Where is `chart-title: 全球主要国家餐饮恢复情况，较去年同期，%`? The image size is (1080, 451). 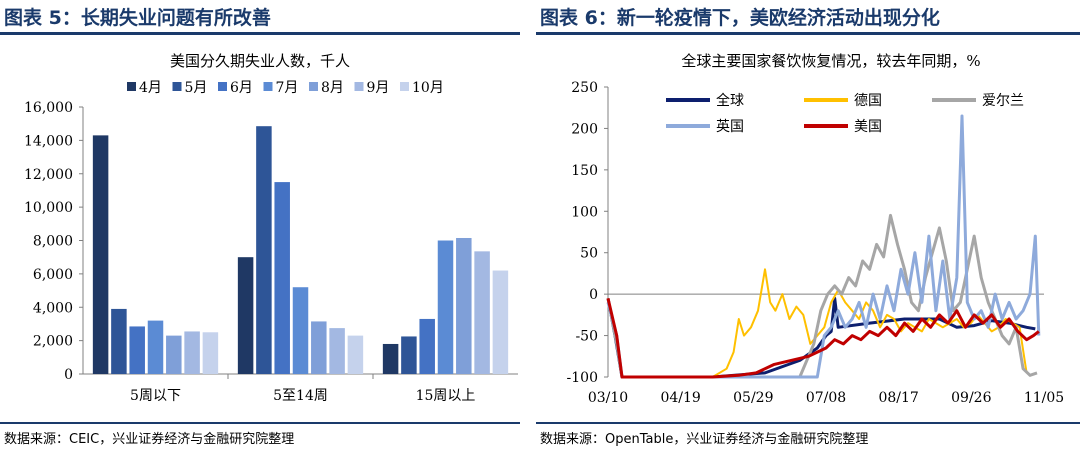 chart-title: 全球主要国家餐饮恢复情况，较去年同期，% is located at coordinates (830, 61).